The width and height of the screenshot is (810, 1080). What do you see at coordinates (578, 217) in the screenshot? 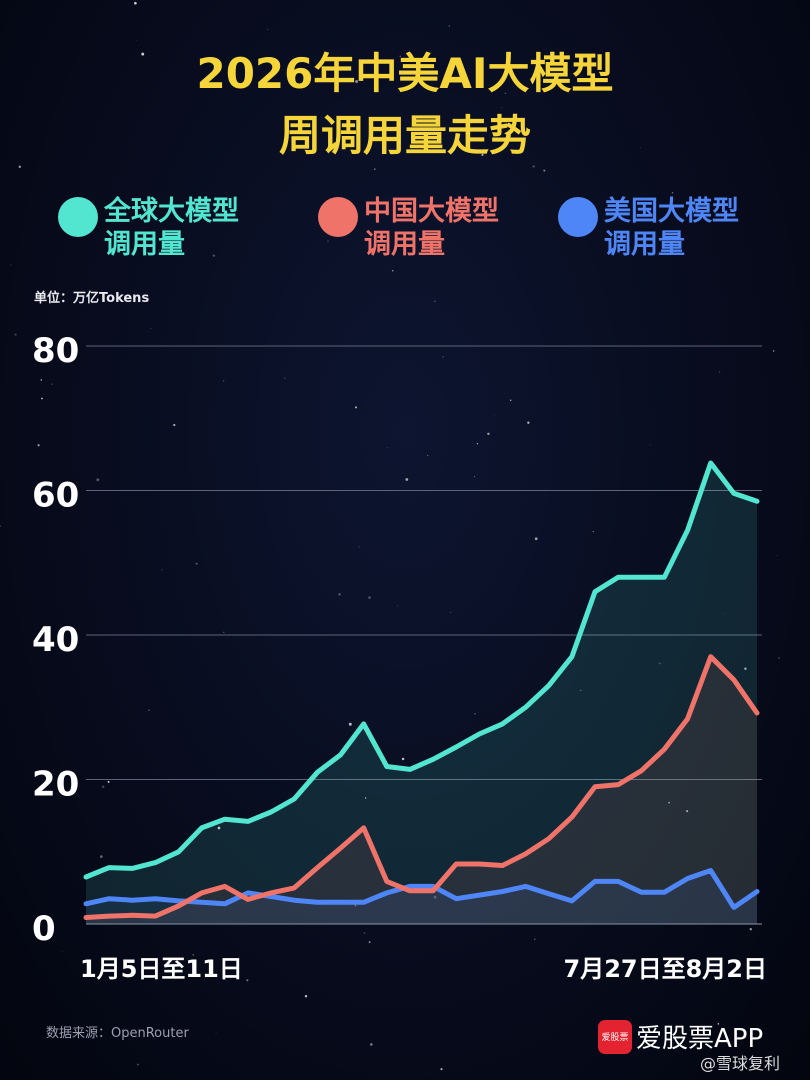
I see `legend-dot-us-icon` at bounding box center [578, 217].